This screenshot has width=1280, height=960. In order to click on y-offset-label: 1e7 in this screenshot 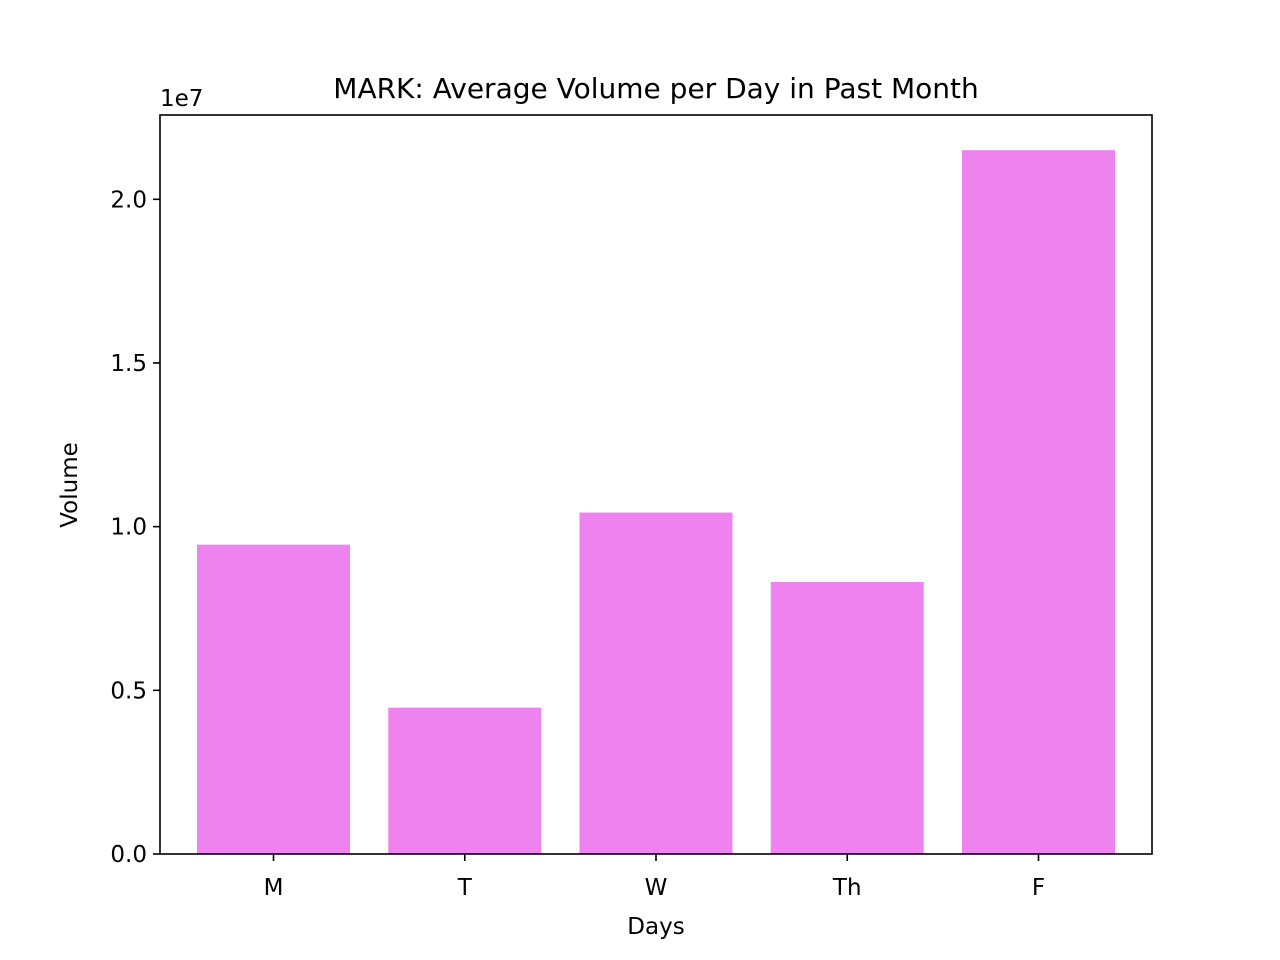, I will do `click(181, 99)`.